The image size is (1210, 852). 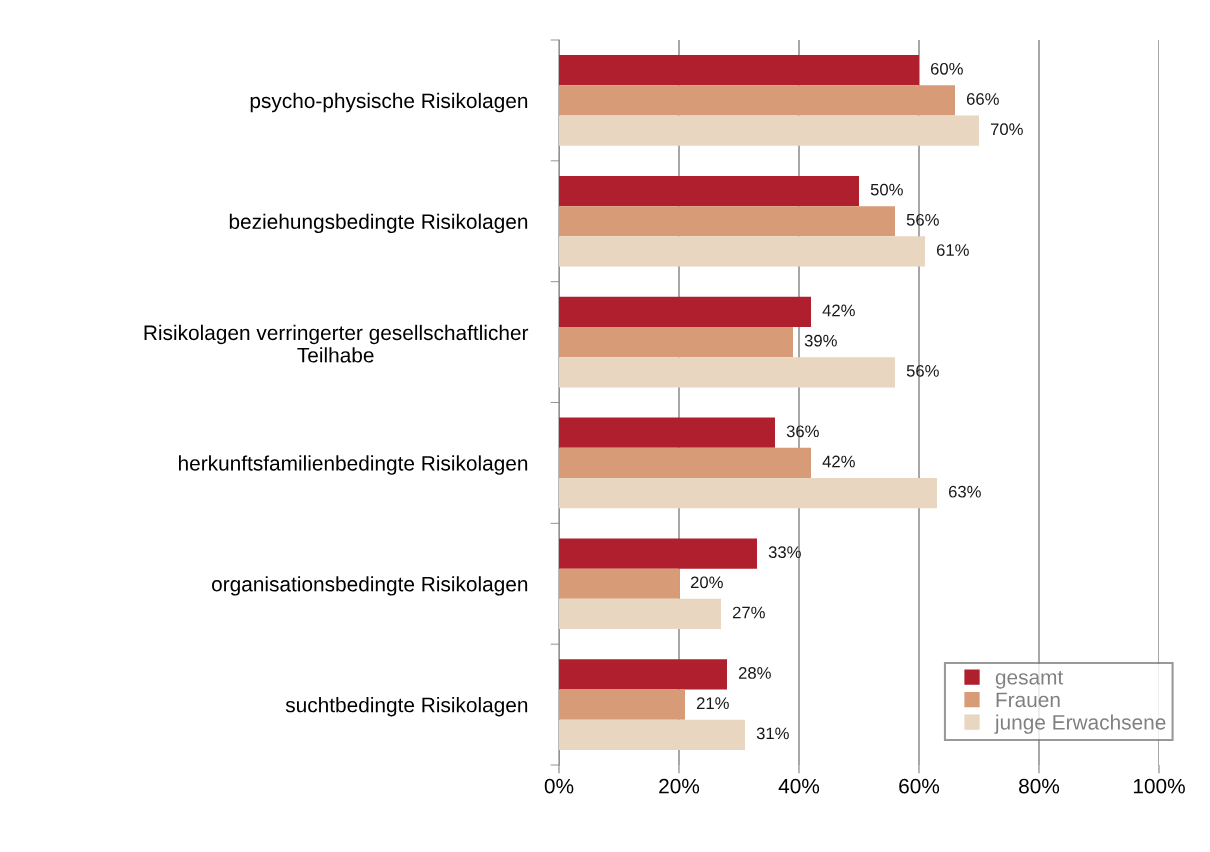 What do you see at coordinates (1039, 786) in the screenshot?
I see `x-tick-label: 80%` at bounding box center [1039, 786].